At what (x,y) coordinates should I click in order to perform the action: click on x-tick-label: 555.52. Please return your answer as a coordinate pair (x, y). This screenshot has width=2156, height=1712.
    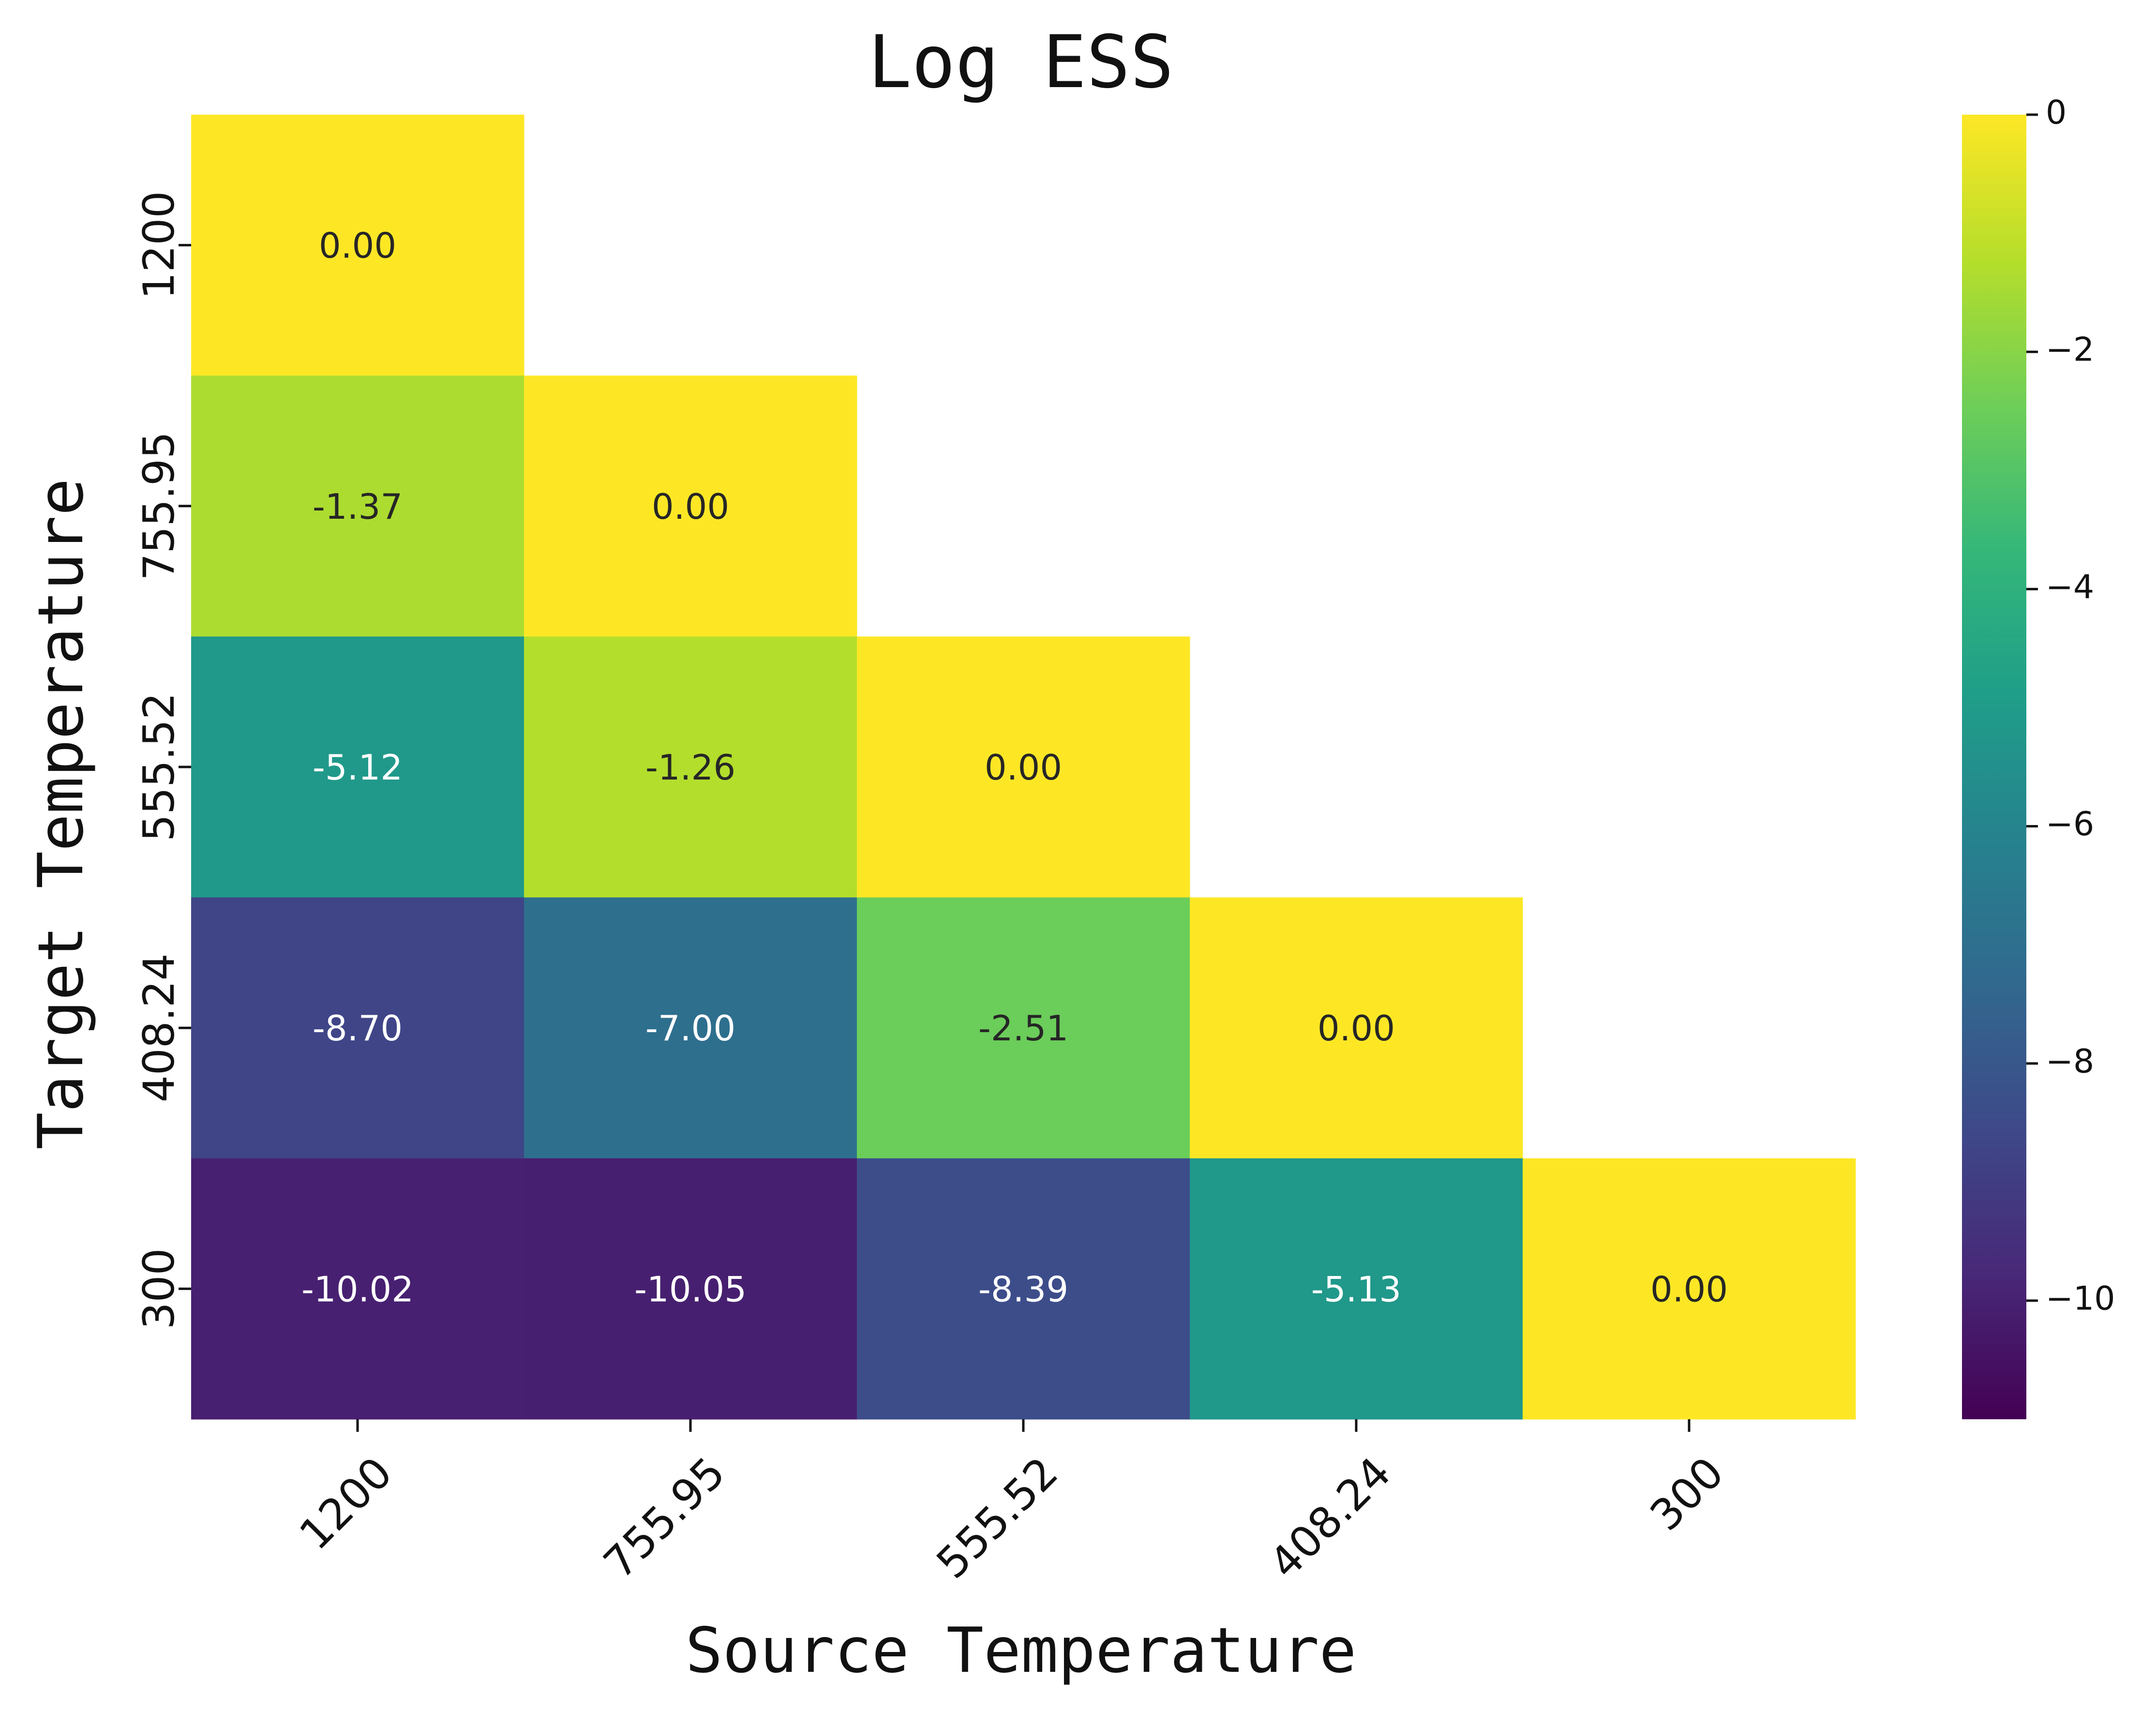
    Looking at the image, I should click on (997, 1517).